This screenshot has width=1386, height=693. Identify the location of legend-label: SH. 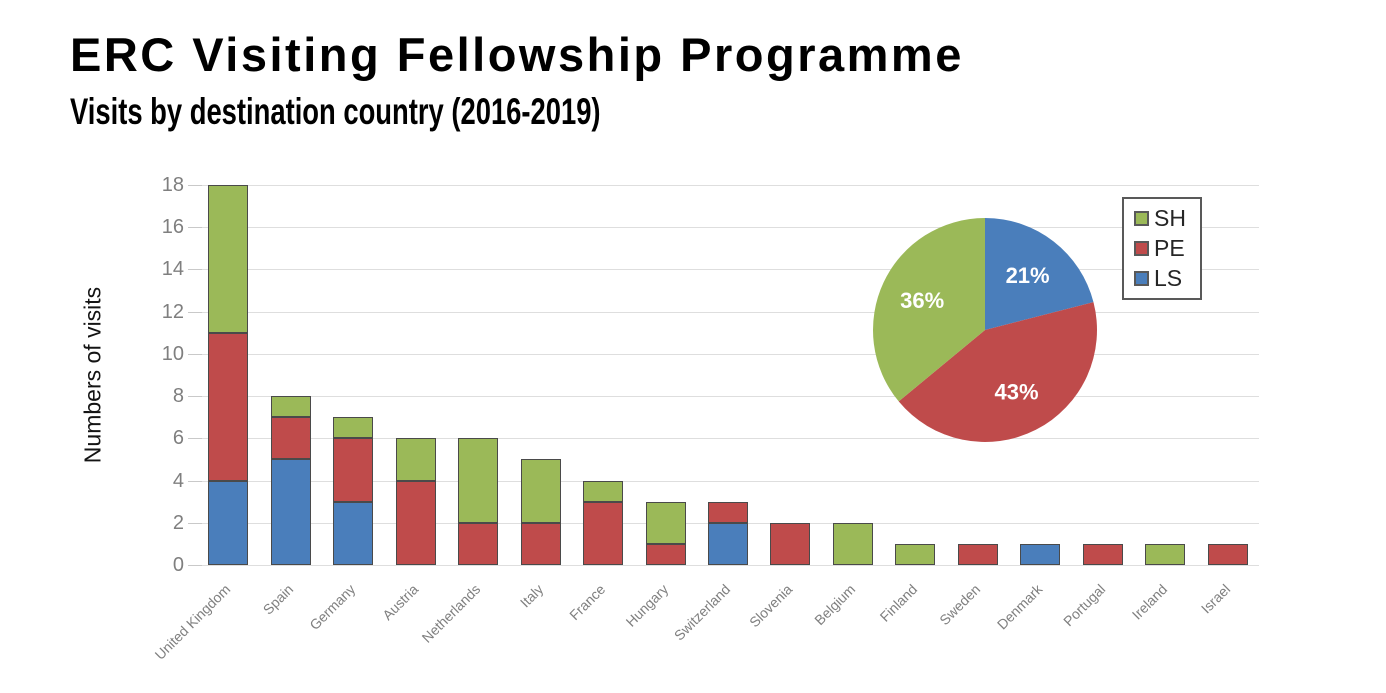
(1170, 218).